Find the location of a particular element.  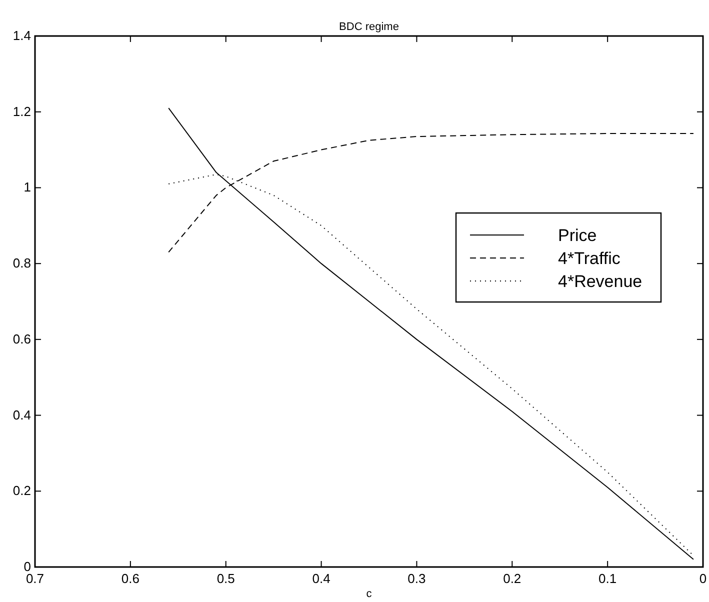

y-tick-label: 0.8 is located at coordinates (21, 263).